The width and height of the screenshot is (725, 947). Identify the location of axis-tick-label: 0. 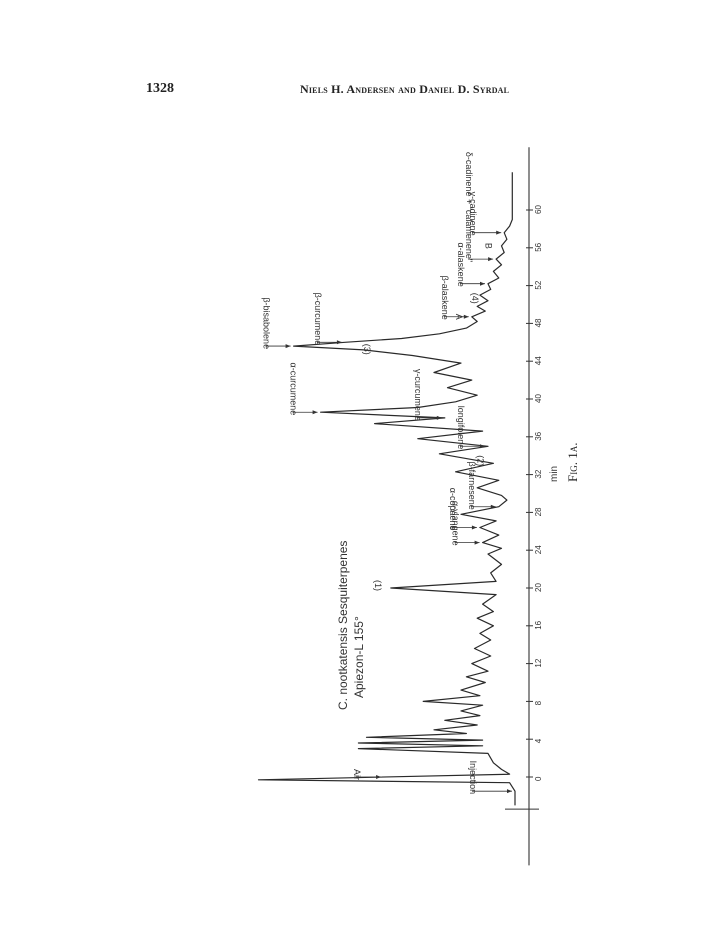
(538, 778).